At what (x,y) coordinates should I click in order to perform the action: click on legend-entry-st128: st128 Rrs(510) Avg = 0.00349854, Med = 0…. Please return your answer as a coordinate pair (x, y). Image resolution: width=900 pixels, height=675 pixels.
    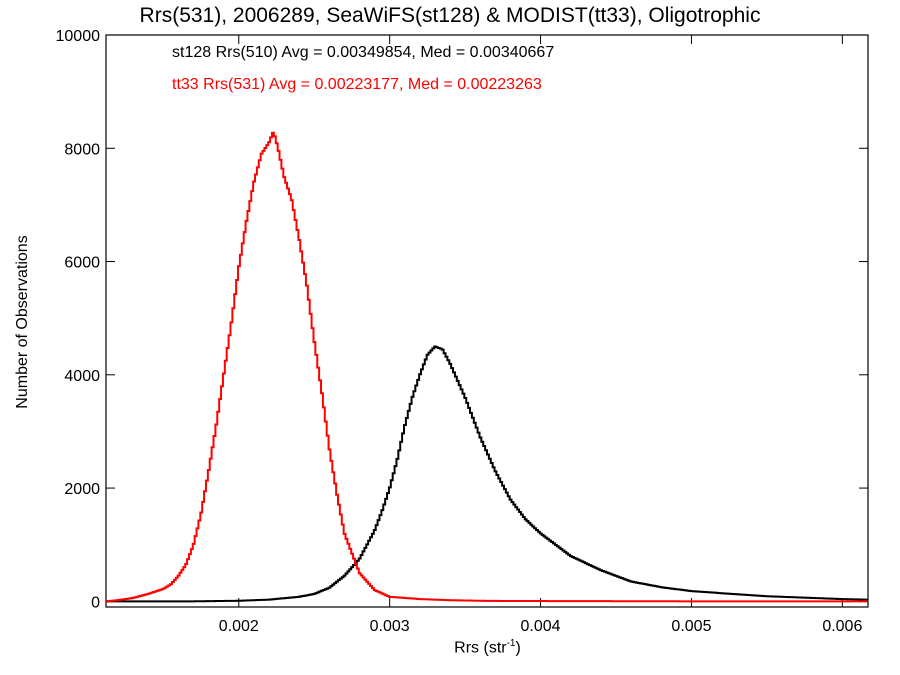
    Looking at the image, I should click on (363, 52).